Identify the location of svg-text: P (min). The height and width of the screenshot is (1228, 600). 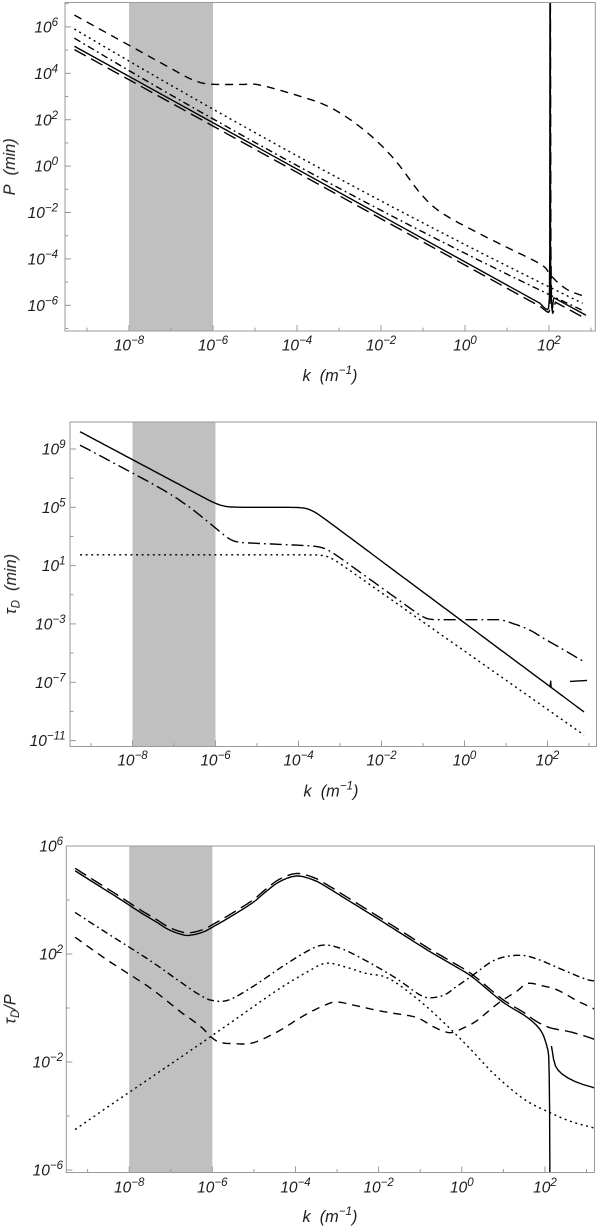
(10, 166).